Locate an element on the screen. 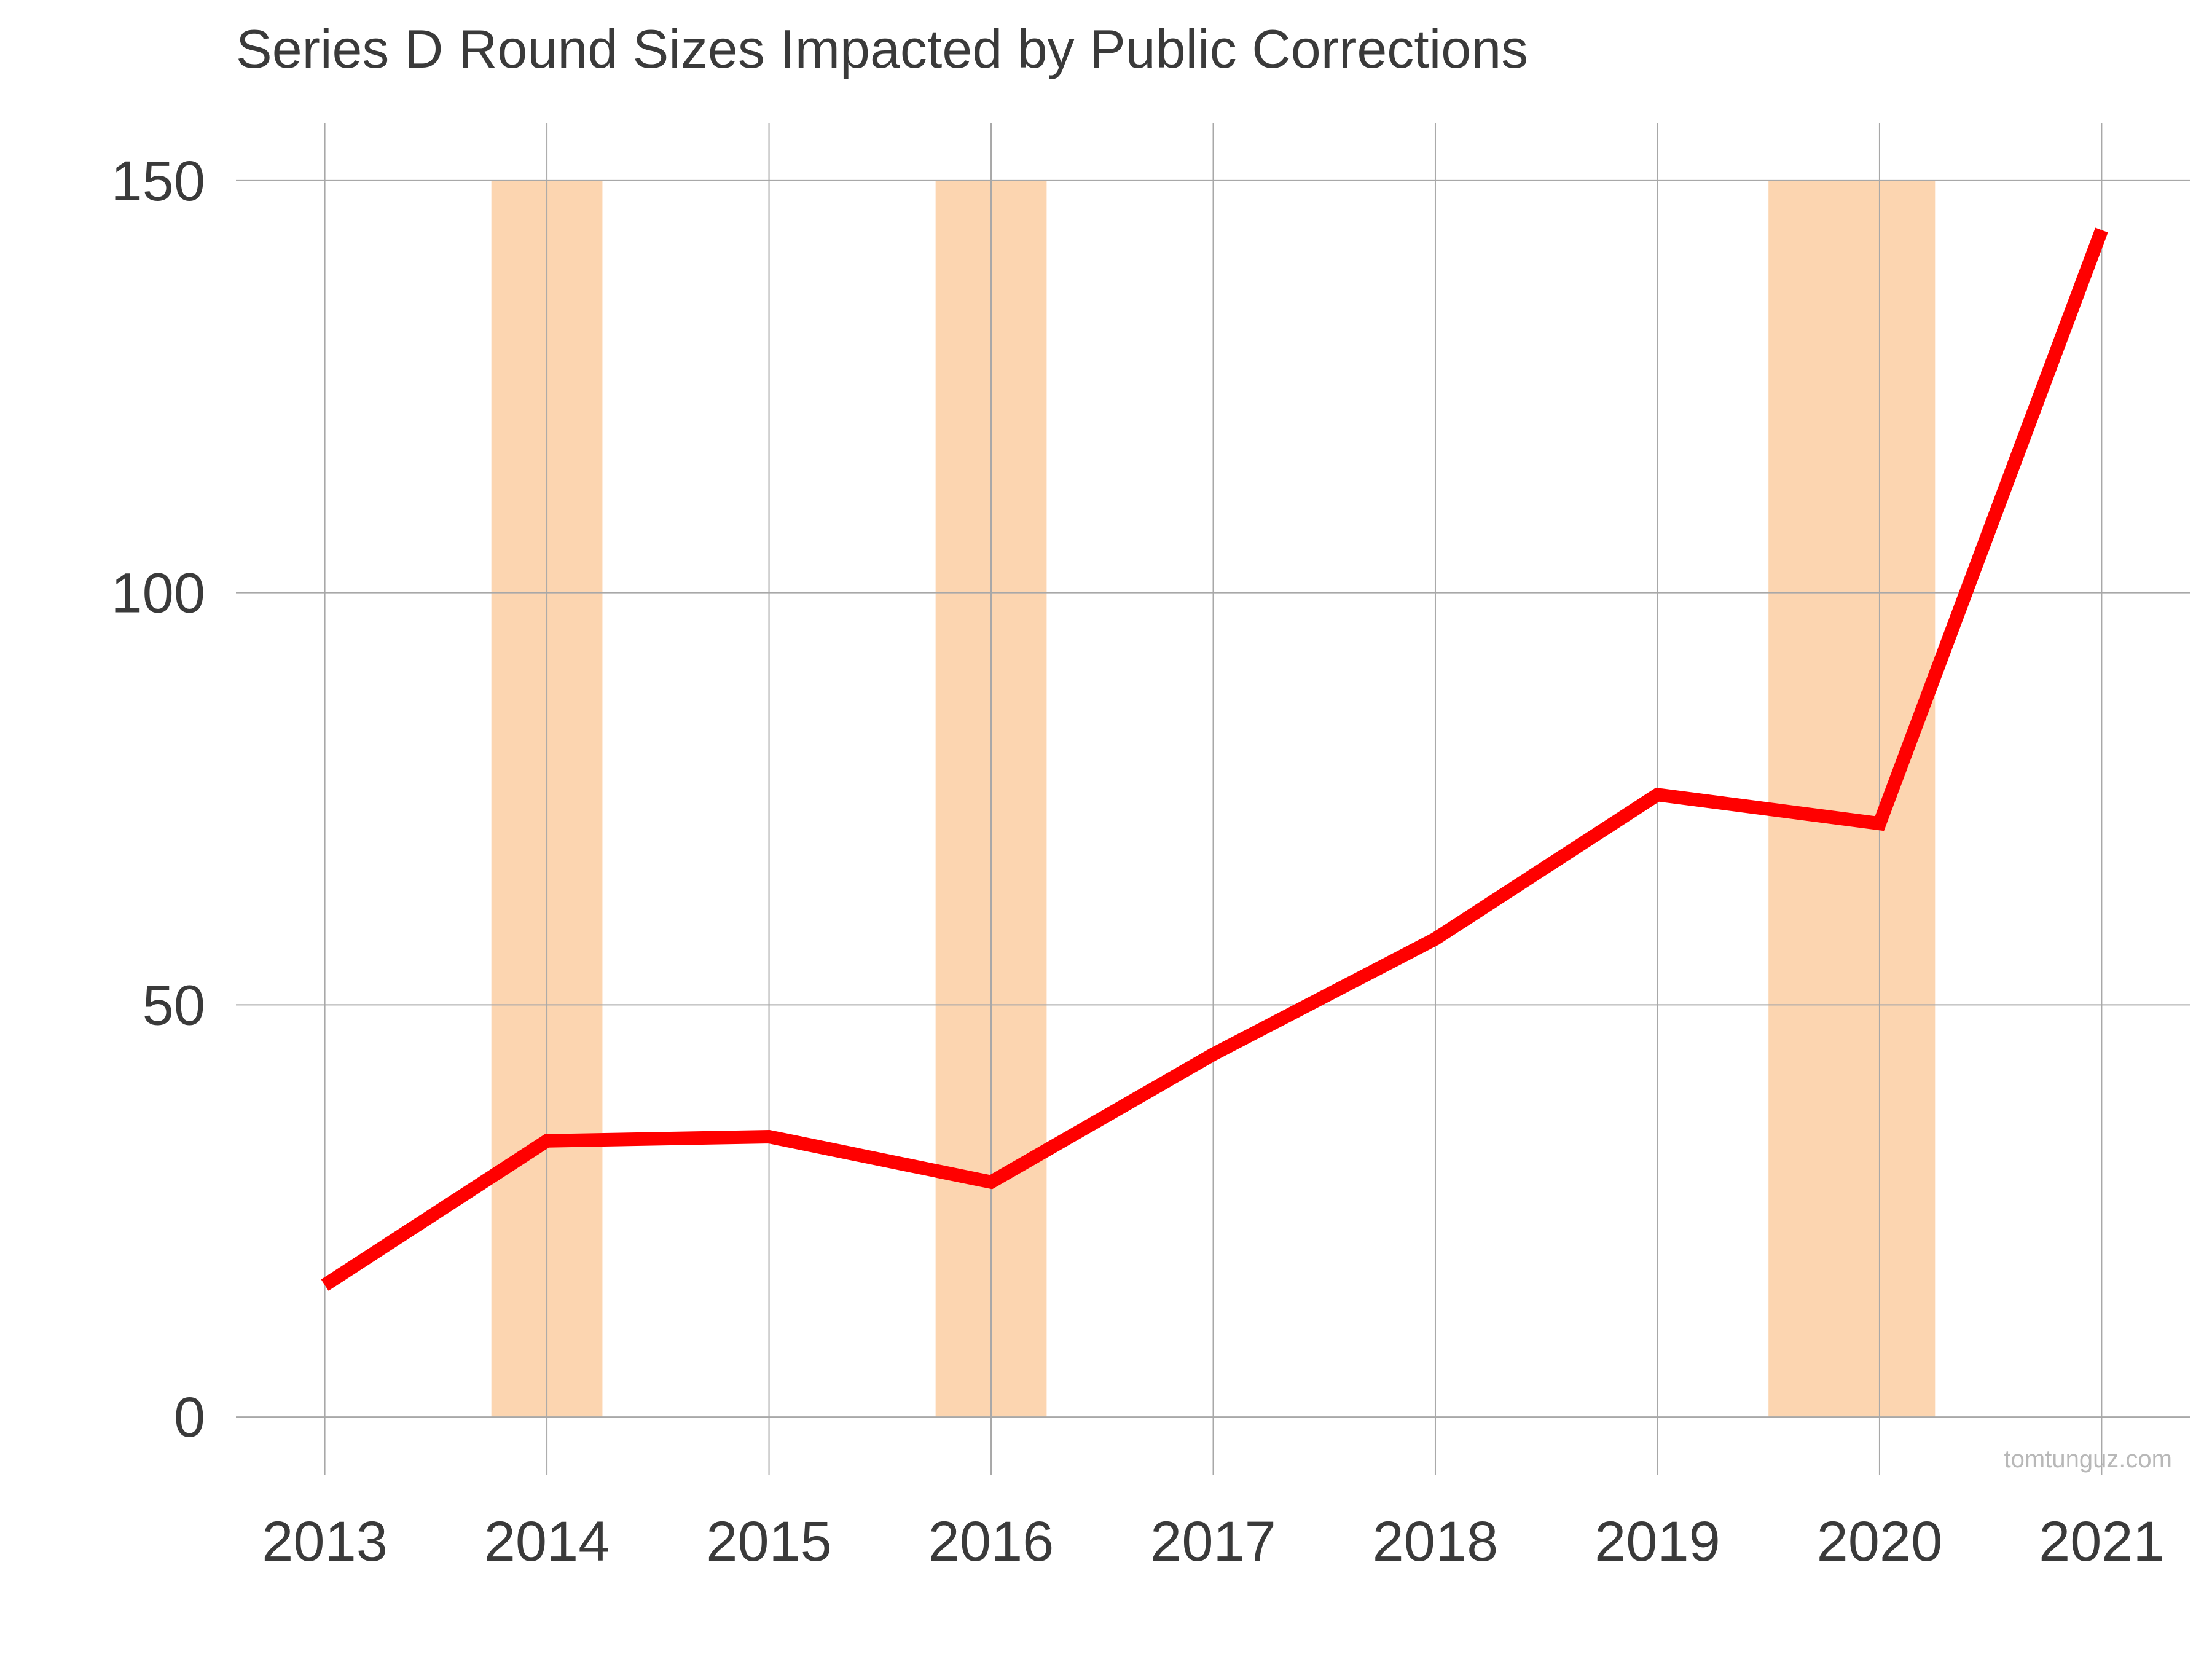 This screenshot has width=2212, height=1659. x-tick-label: 2015 is located at coordinates (769, 1541).